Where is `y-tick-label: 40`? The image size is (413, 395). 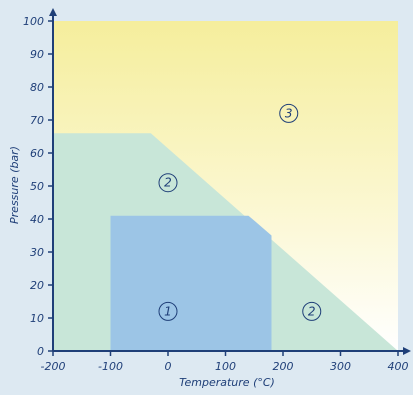 y-tick-label: 40 is located at coordinates (37, 219).